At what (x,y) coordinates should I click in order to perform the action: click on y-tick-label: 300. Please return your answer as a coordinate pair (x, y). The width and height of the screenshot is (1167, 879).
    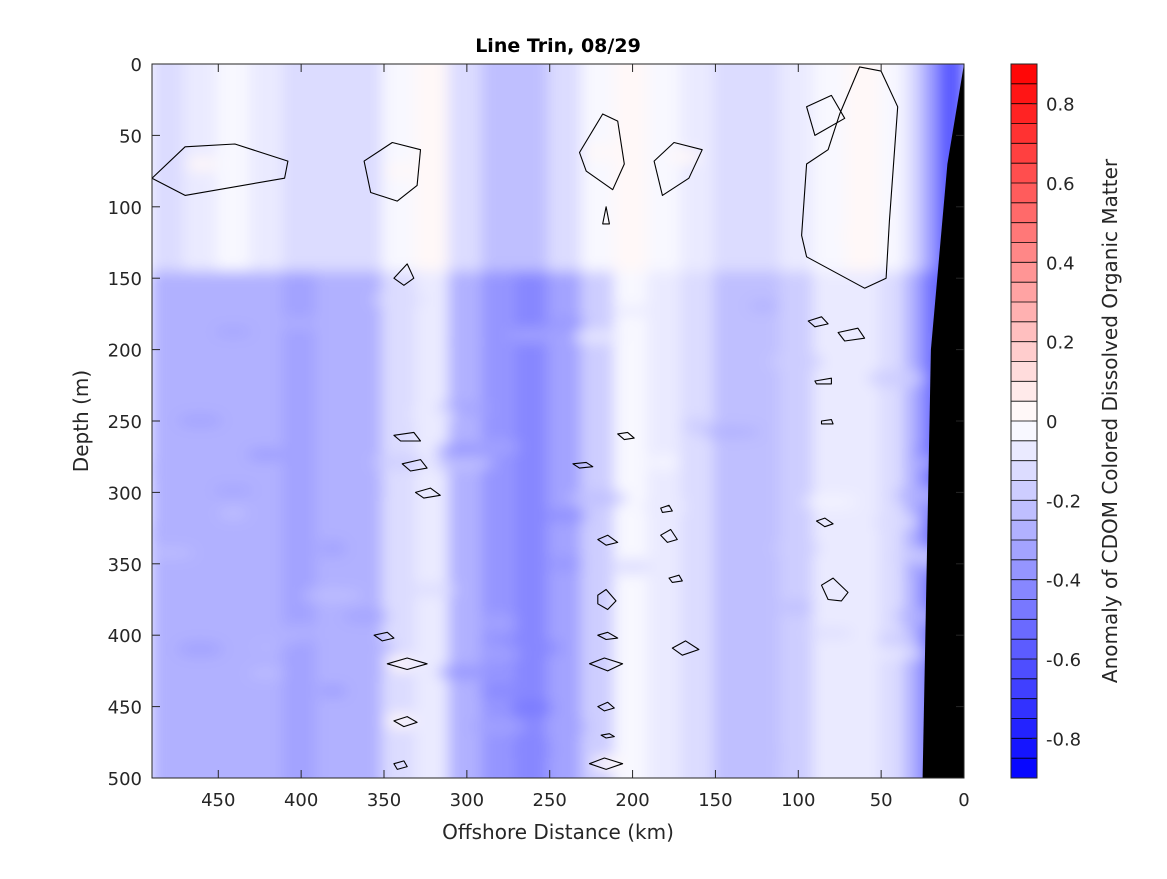
    Looking at the image, I should click on (125, 493).